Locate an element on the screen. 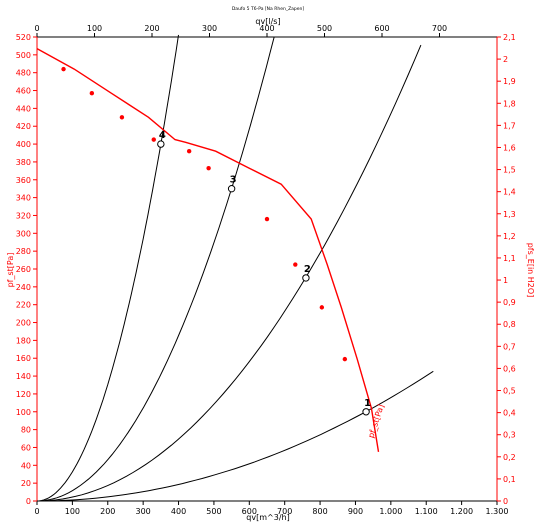  left-tick-label: 0 is located at coordinates (28, 501).